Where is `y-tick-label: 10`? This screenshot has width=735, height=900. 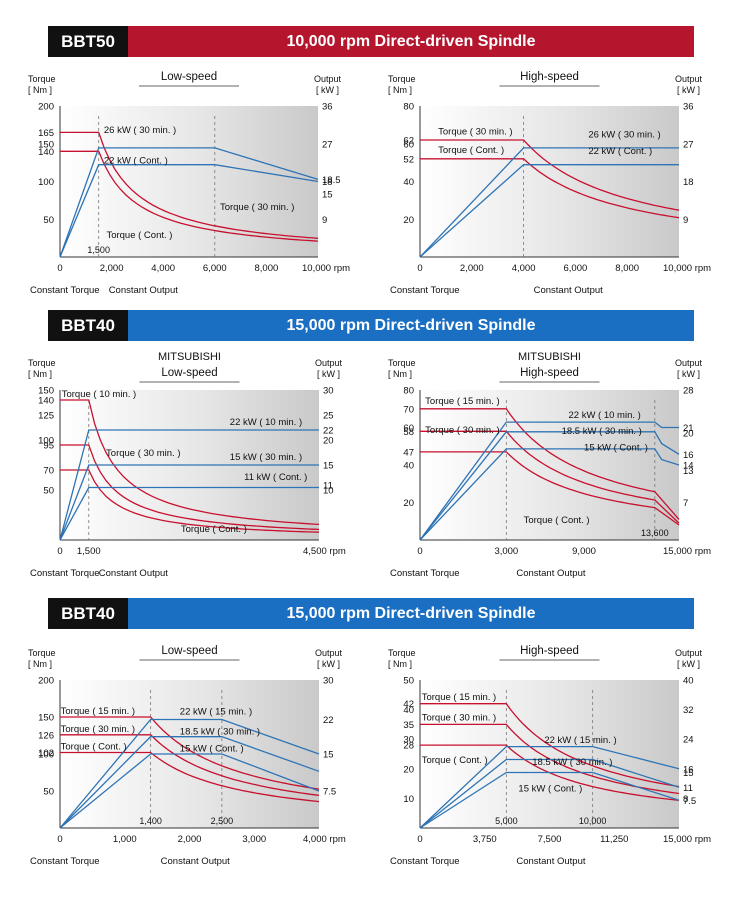 y-tick-label: 10 is located at coordinates (408, 799).